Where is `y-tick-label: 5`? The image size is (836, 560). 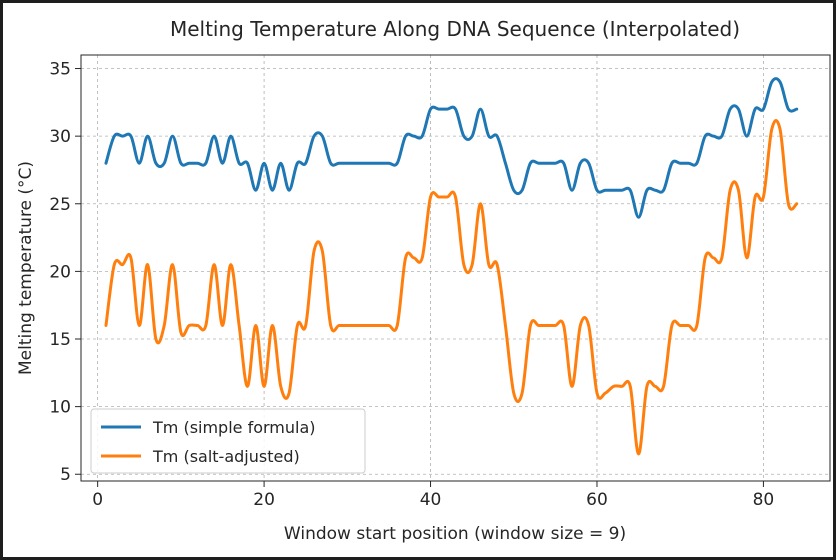 y-tick-label: 5 is located at coordinates (65, 475).